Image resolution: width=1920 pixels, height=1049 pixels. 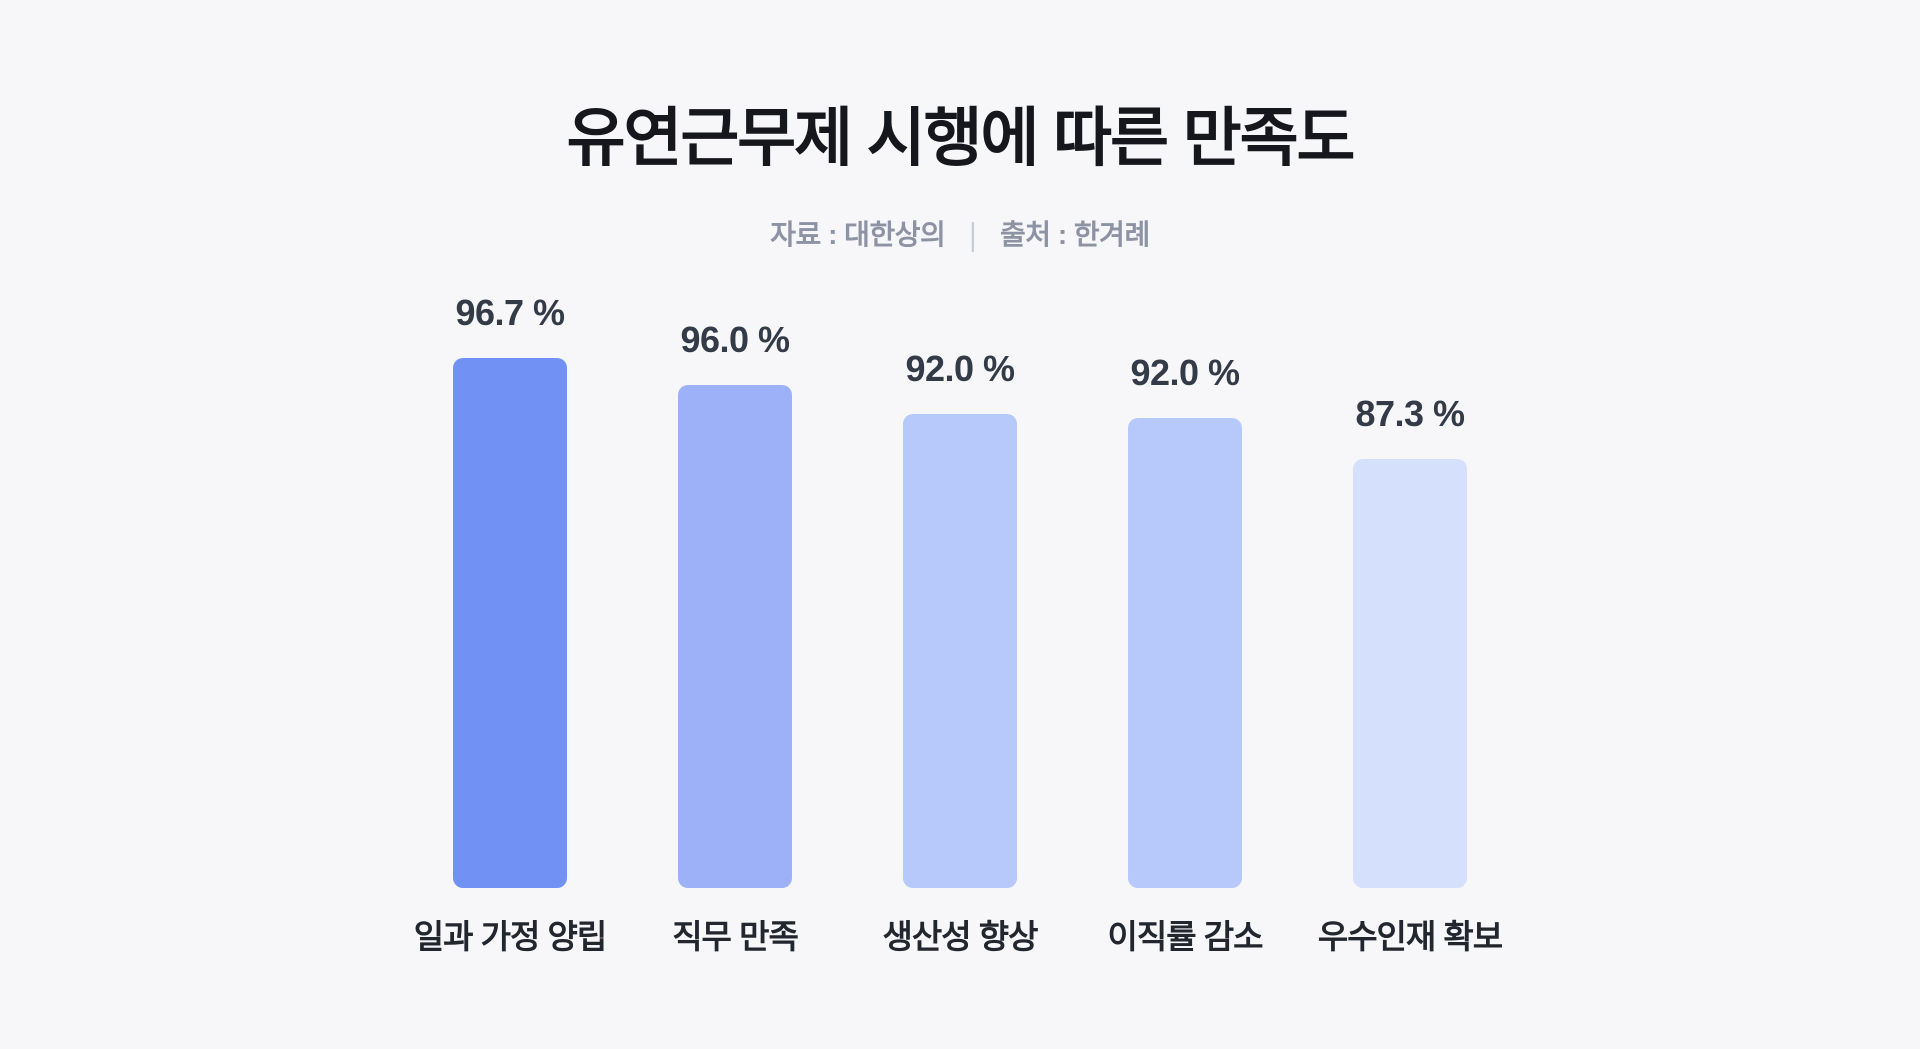 What do you see at coordinates (858, 234) in the screenshot?
I see `source-data-label: 자료 : 대한상의` at bounding box center [858, 234].